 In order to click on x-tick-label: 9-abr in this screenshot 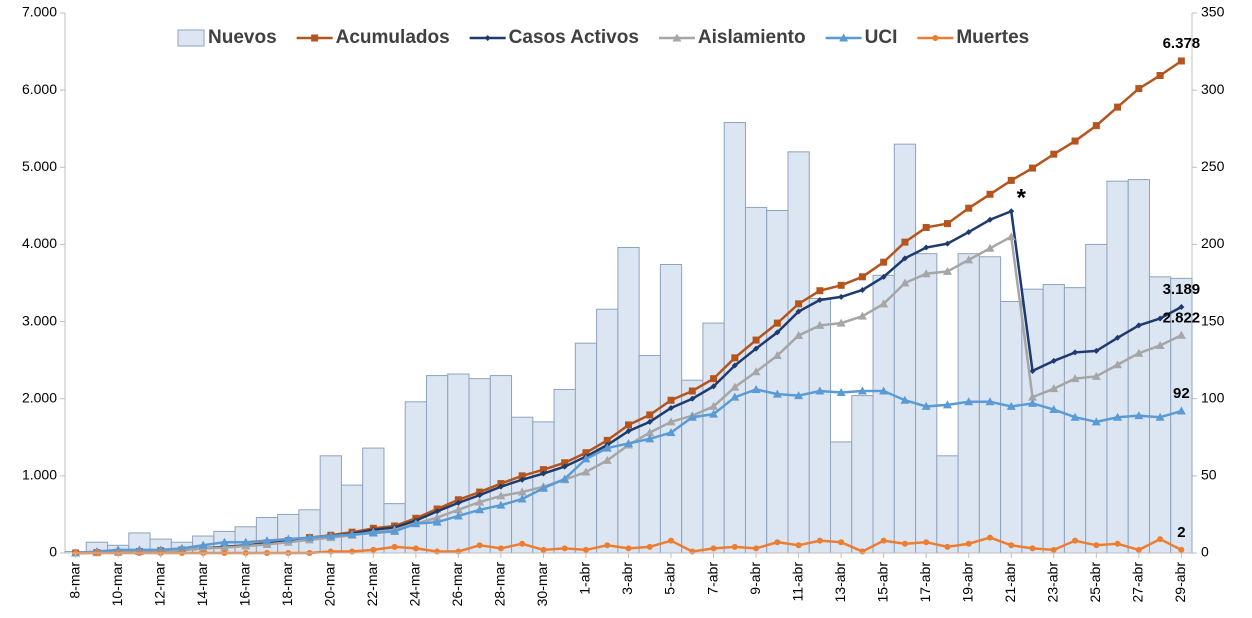, I will do `click(755, 578)`.